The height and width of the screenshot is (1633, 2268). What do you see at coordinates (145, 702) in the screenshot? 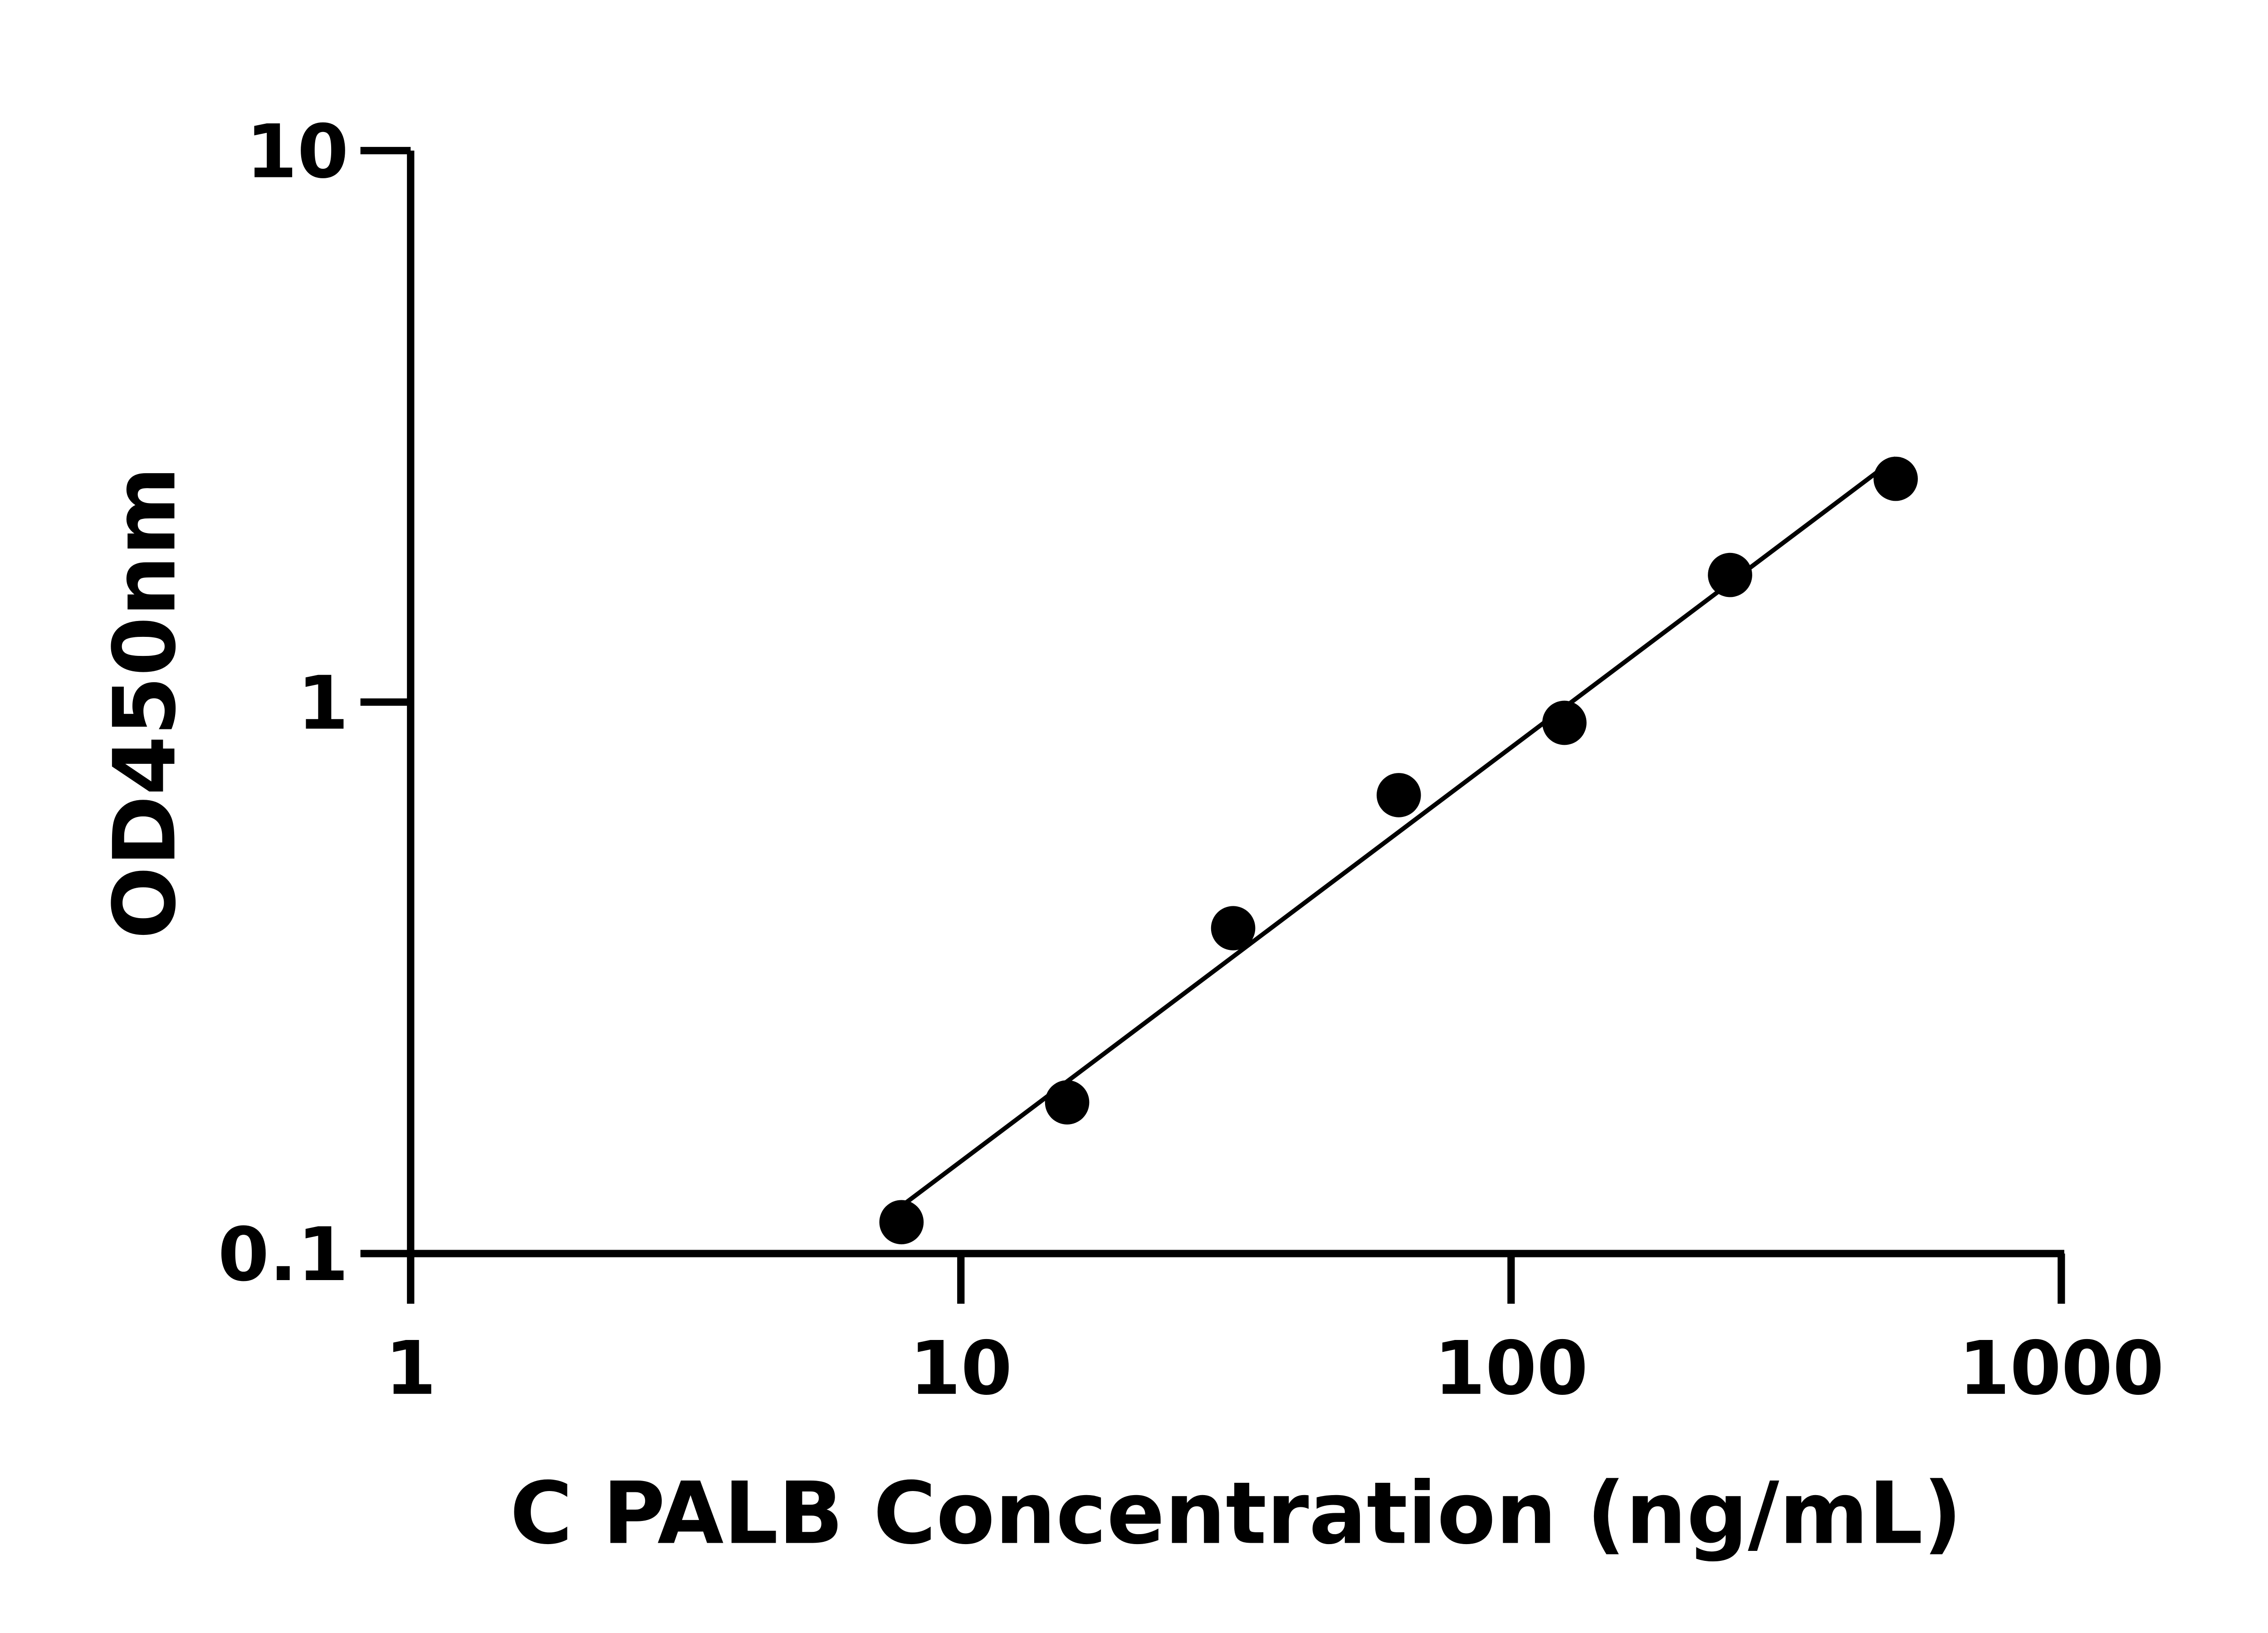
I see `y-axis-label: OD450nm` at bounding box center [145, 702].